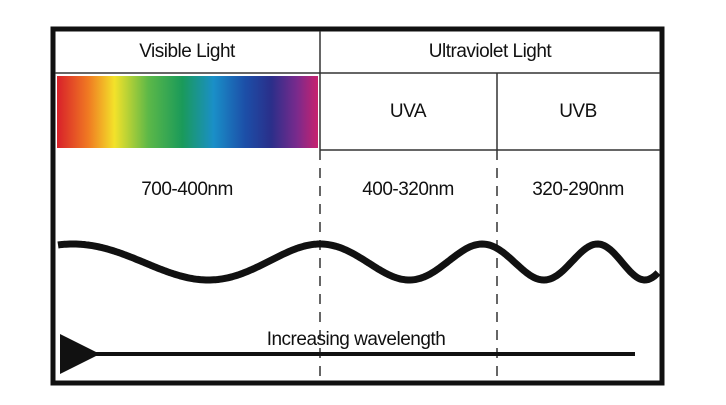 Image resolution: width=726 pixels, height=405 pixels. Describe the element at coordinates (578, 111) in the screenshot. I see `band-label: UVB` at that location.